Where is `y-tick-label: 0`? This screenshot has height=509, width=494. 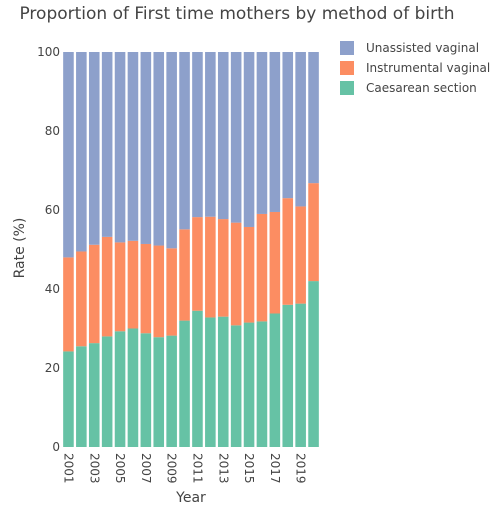 y-tick-label: 0 is located at coordinates (56, 447).